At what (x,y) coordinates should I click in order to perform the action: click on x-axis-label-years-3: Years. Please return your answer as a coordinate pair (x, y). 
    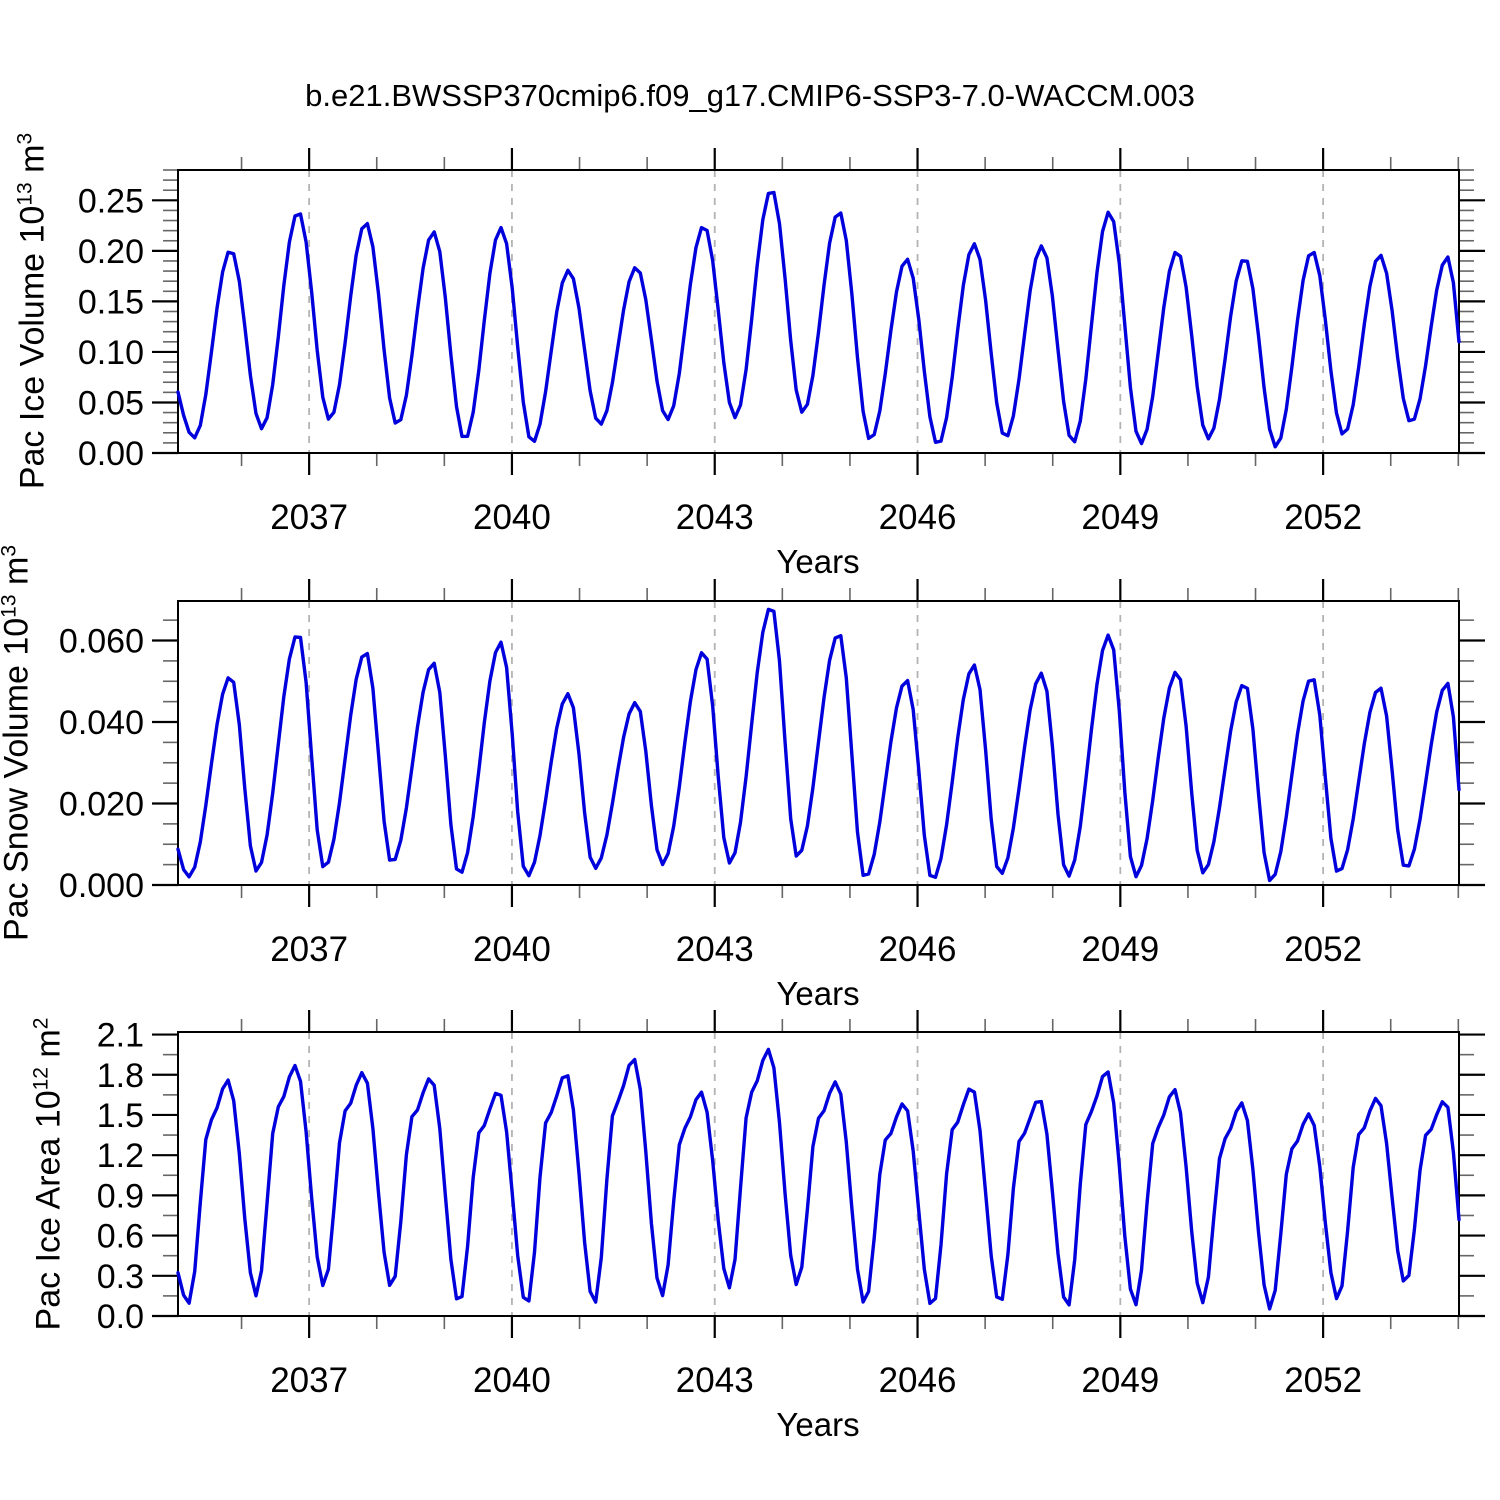
    Looking at the image, I should click on (818, 1424).